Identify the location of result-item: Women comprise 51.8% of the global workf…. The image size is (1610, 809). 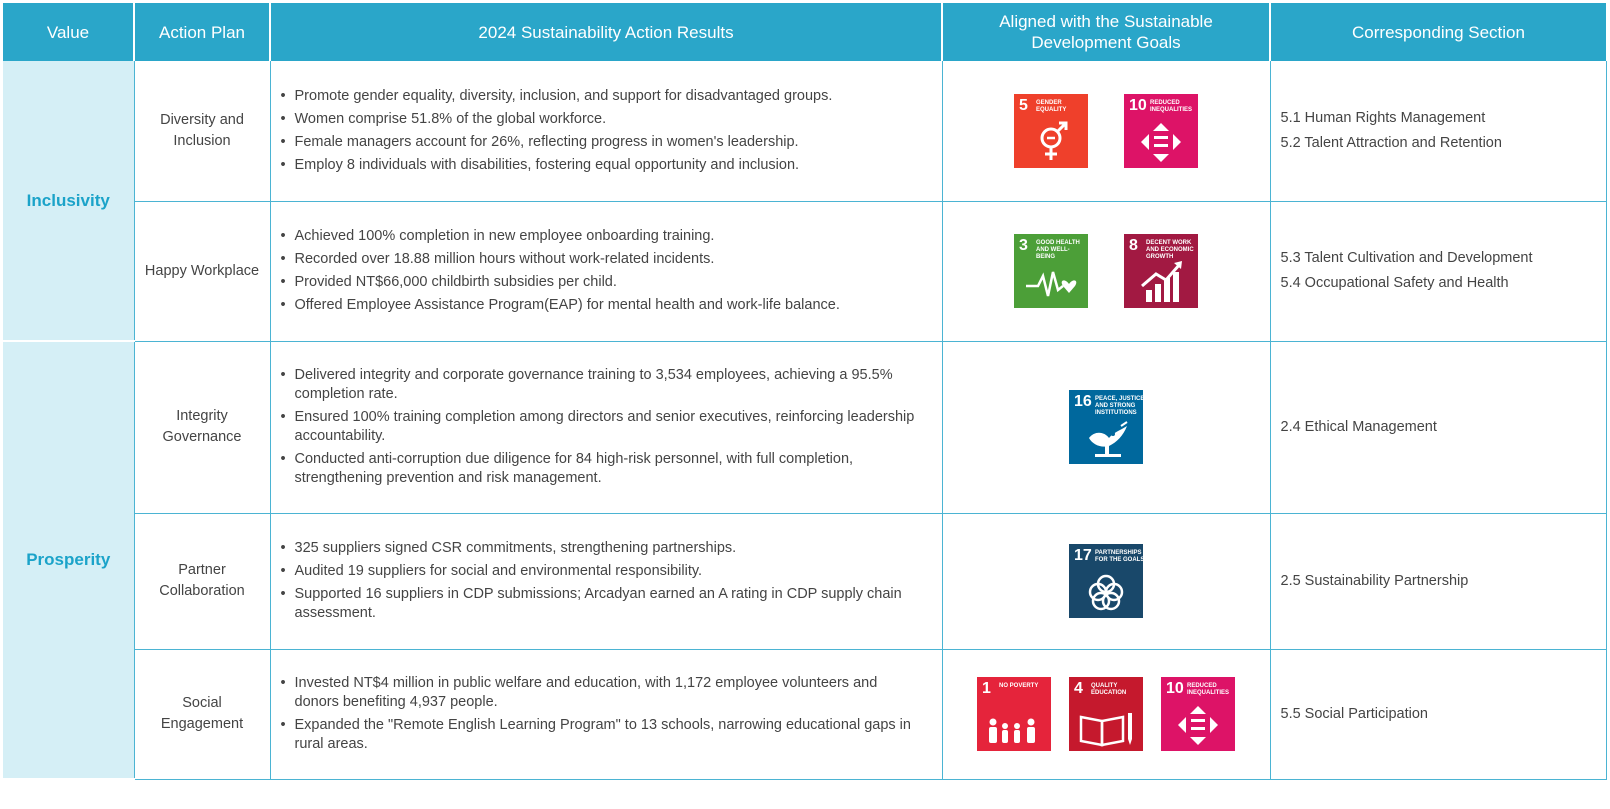
(603, 119).